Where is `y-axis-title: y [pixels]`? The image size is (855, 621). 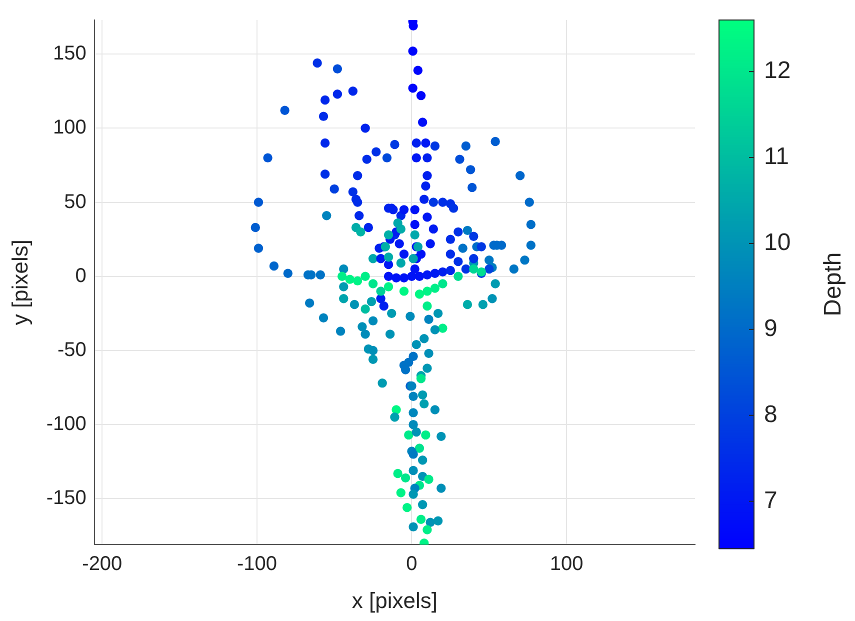
y-axis-title: y [pixels] is located at coordinates (19, 283).